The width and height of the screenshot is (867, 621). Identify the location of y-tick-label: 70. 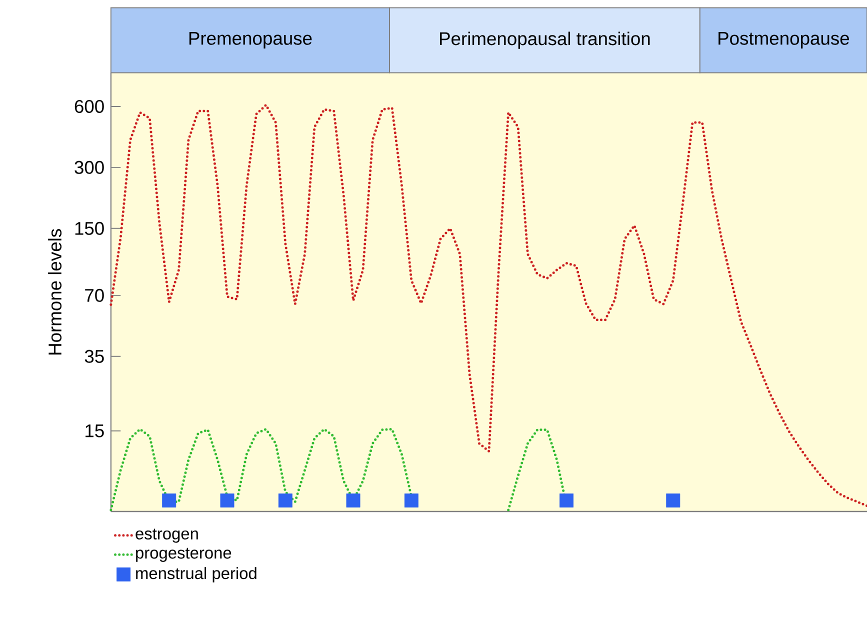
(94, 295).